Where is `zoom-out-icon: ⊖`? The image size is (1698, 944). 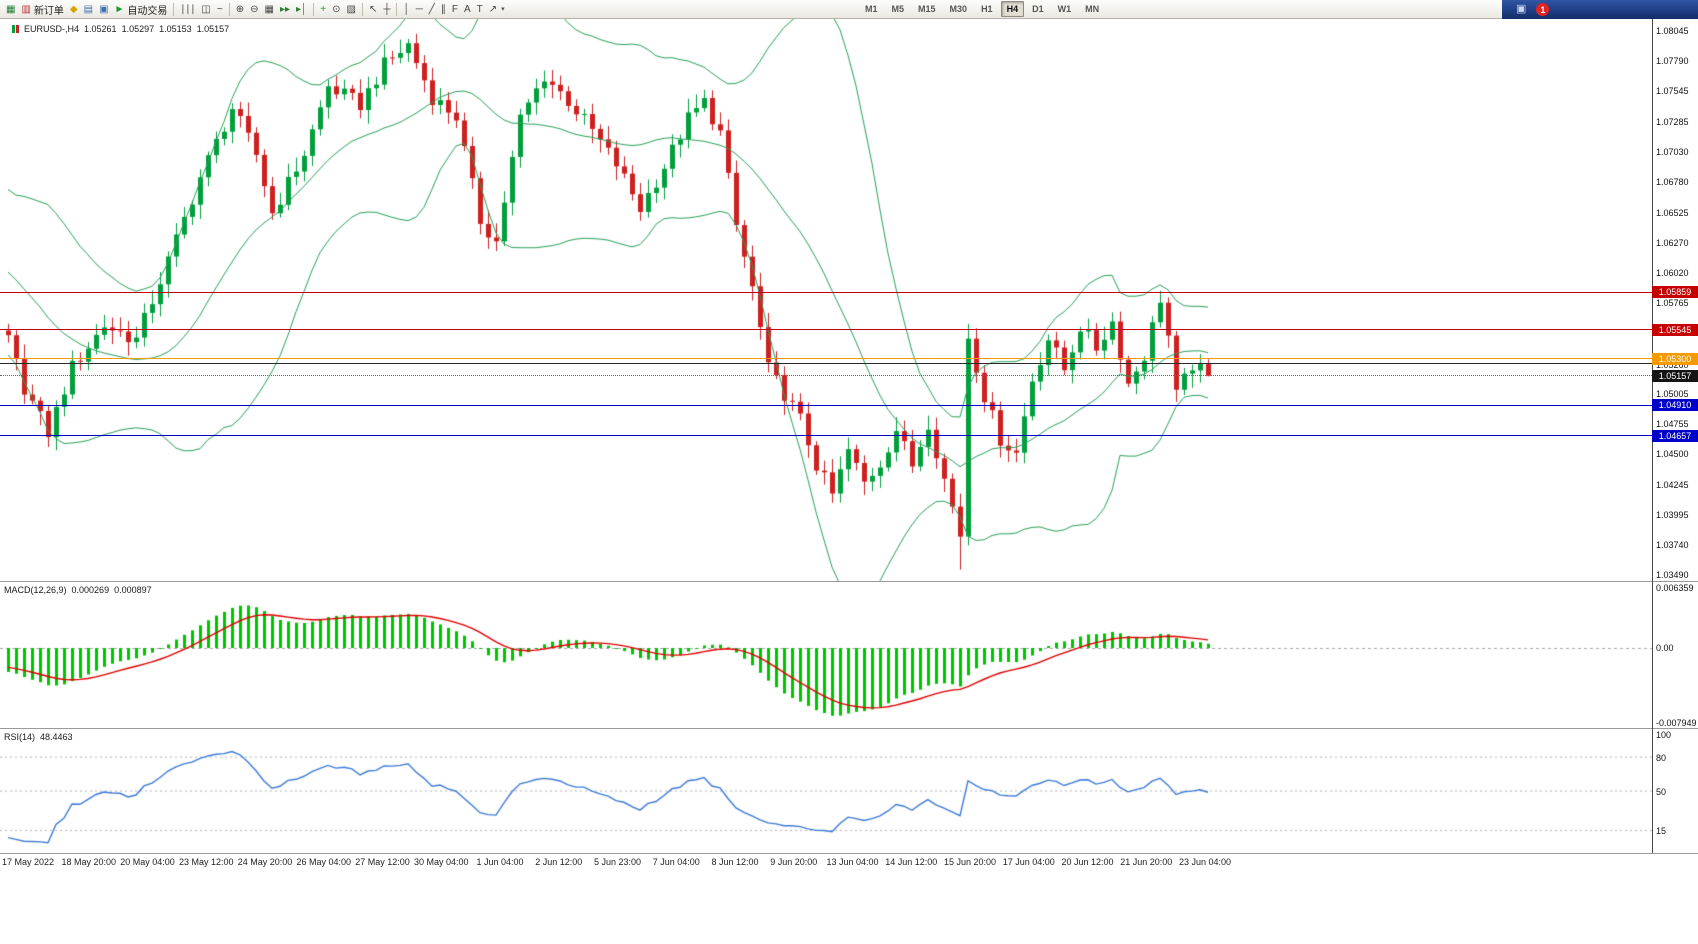
zoom-out-icon: ⊖ is located at coordinates (254, 9).